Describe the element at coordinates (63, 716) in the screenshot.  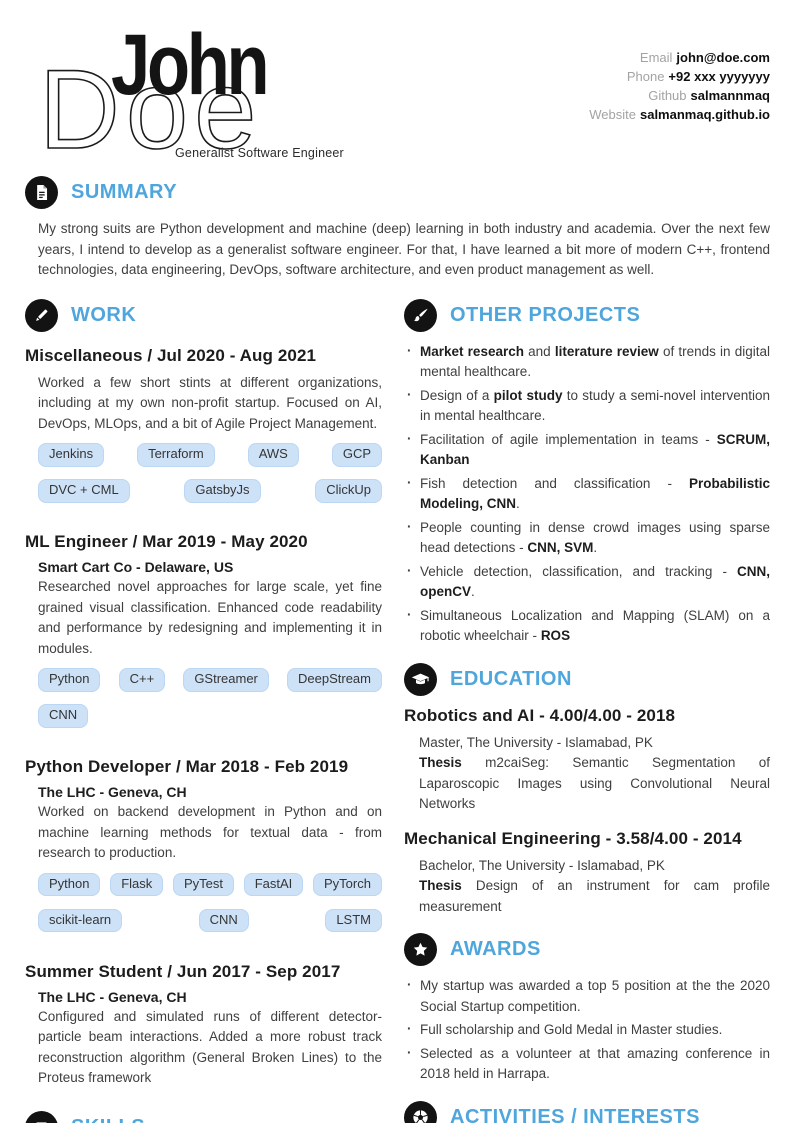
I see `tag: CNN` at that location.